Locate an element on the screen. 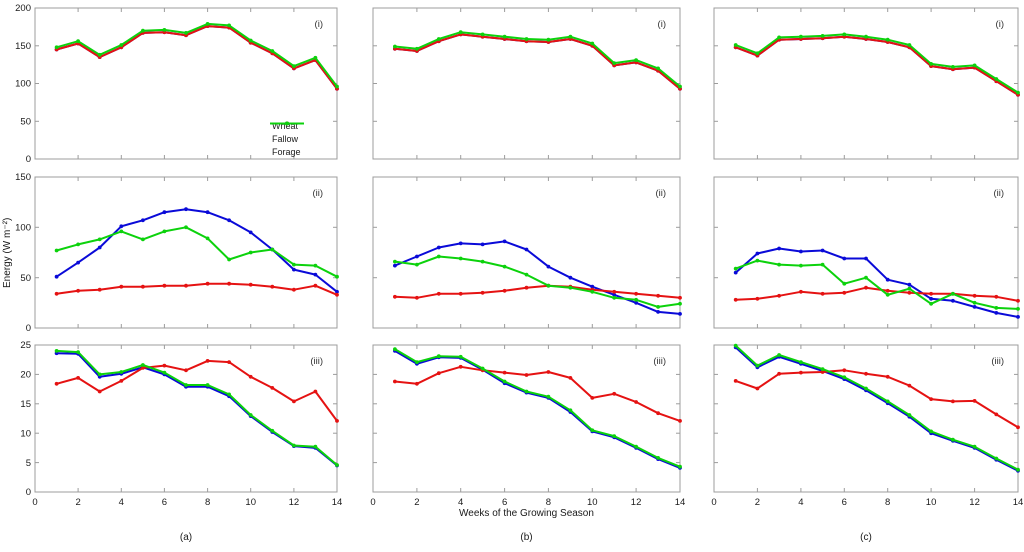 The height and width of the screenshot is (552, 1024). tick-labels: 0 2 4 6 8 10 12 14 0 5 10 15 20 25 is located at coordinates (181, 424).